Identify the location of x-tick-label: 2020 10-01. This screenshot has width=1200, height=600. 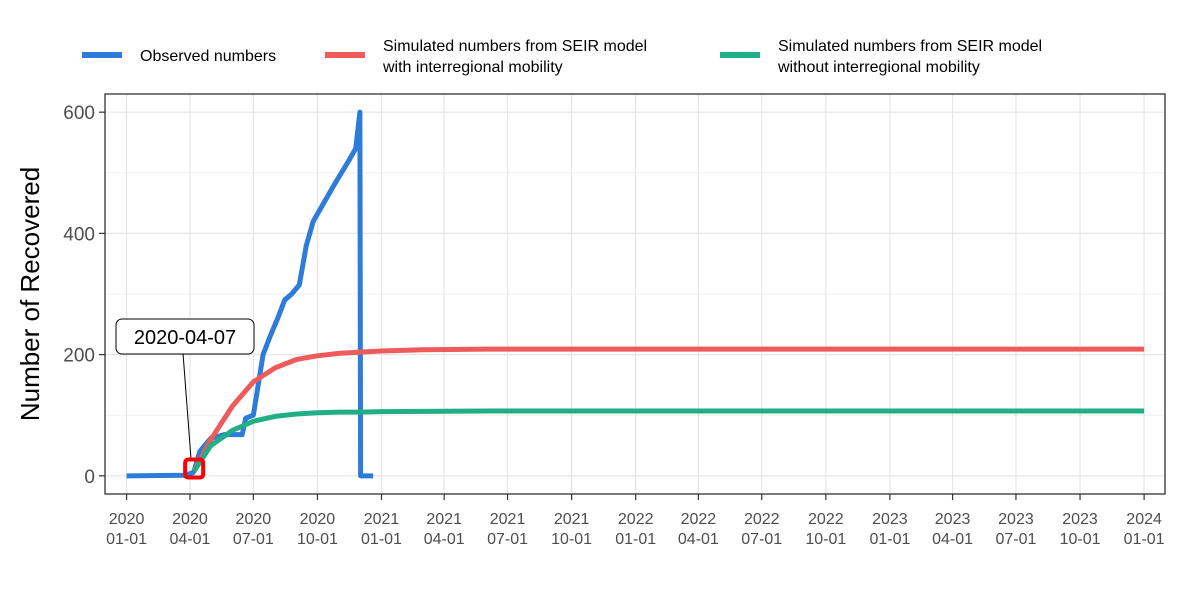
(317, 529).